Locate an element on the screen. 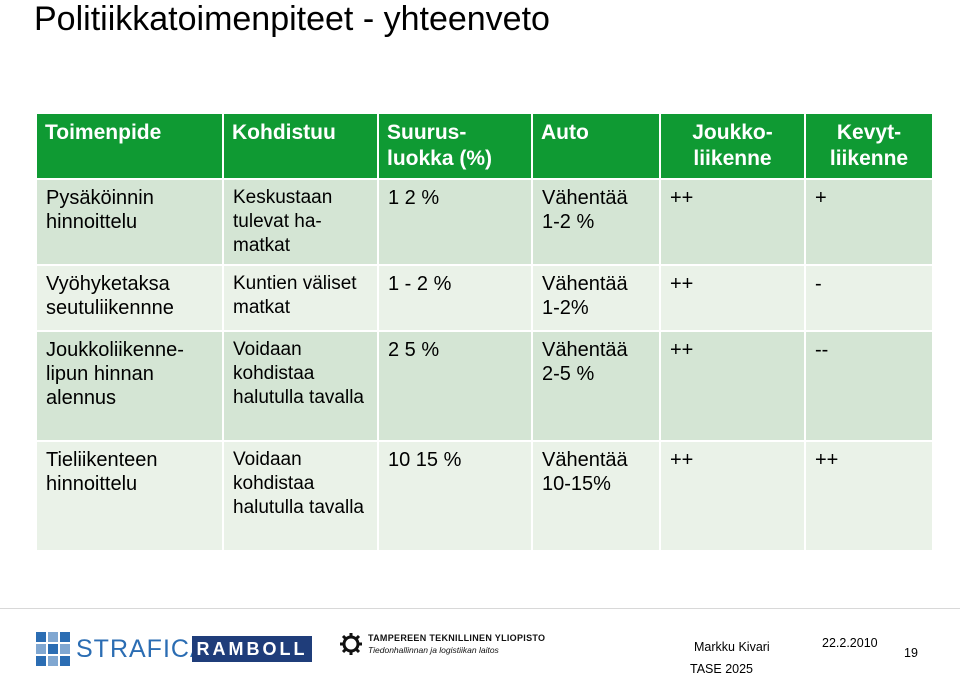 This screenshot has width=960, height=676. page-number: 19 is located at coordinates (911, 653).